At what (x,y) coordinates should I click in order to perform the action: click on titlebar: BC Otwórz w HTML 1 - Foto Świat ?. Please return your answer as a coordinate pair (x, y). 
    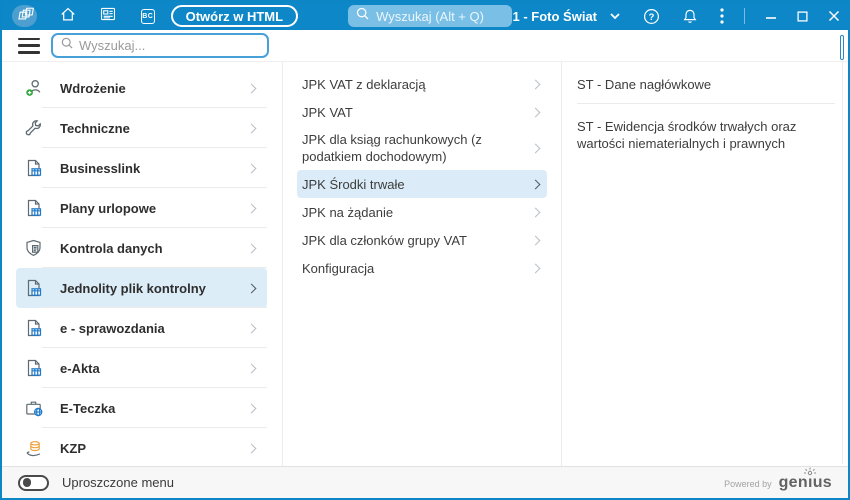
    Looking at the image, I should click on (425, 16).